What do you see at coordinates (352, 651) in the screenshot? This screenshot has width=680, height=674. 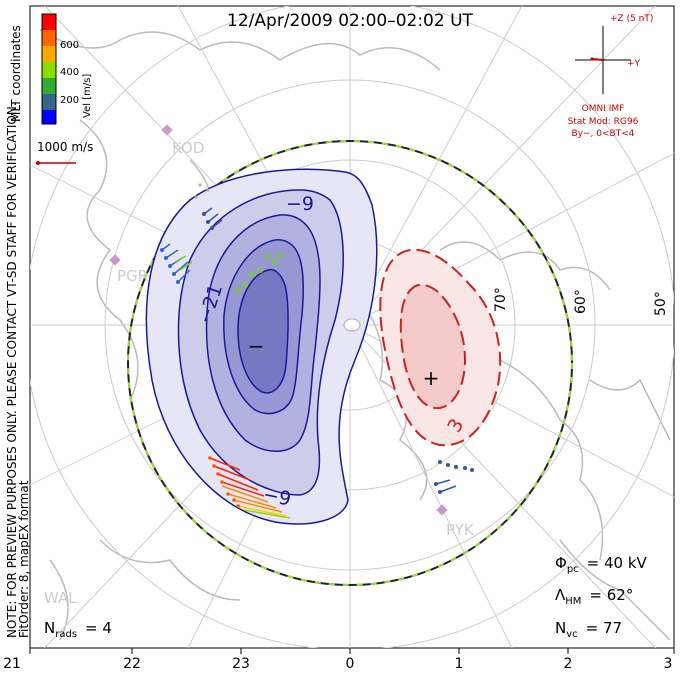 I see `mlt-axis` at bounding box center [352, 651].